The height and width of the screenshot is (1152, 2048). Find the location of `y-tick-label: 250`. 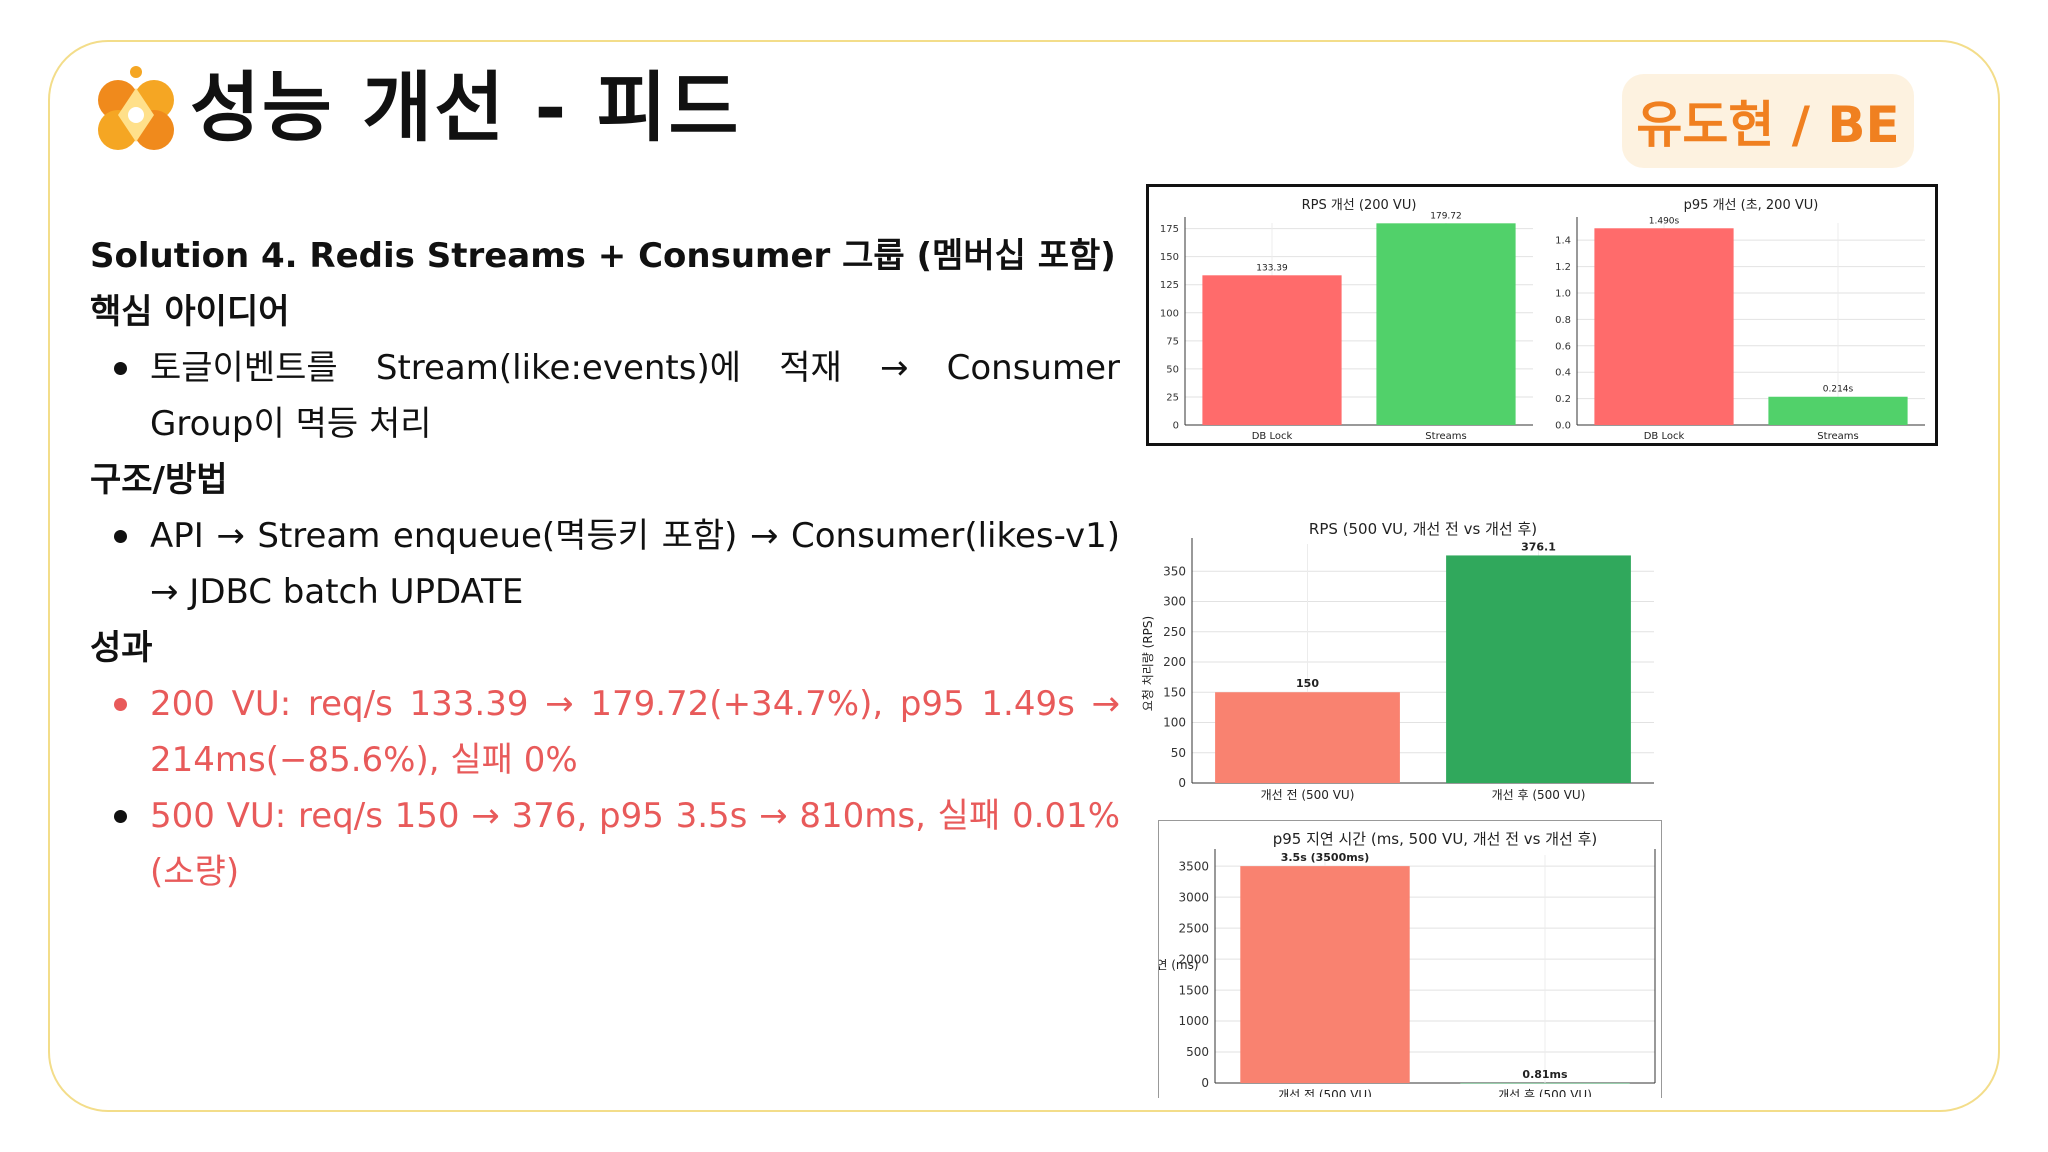

y-tick-label: 250 is located at coordinates (1174, 632).